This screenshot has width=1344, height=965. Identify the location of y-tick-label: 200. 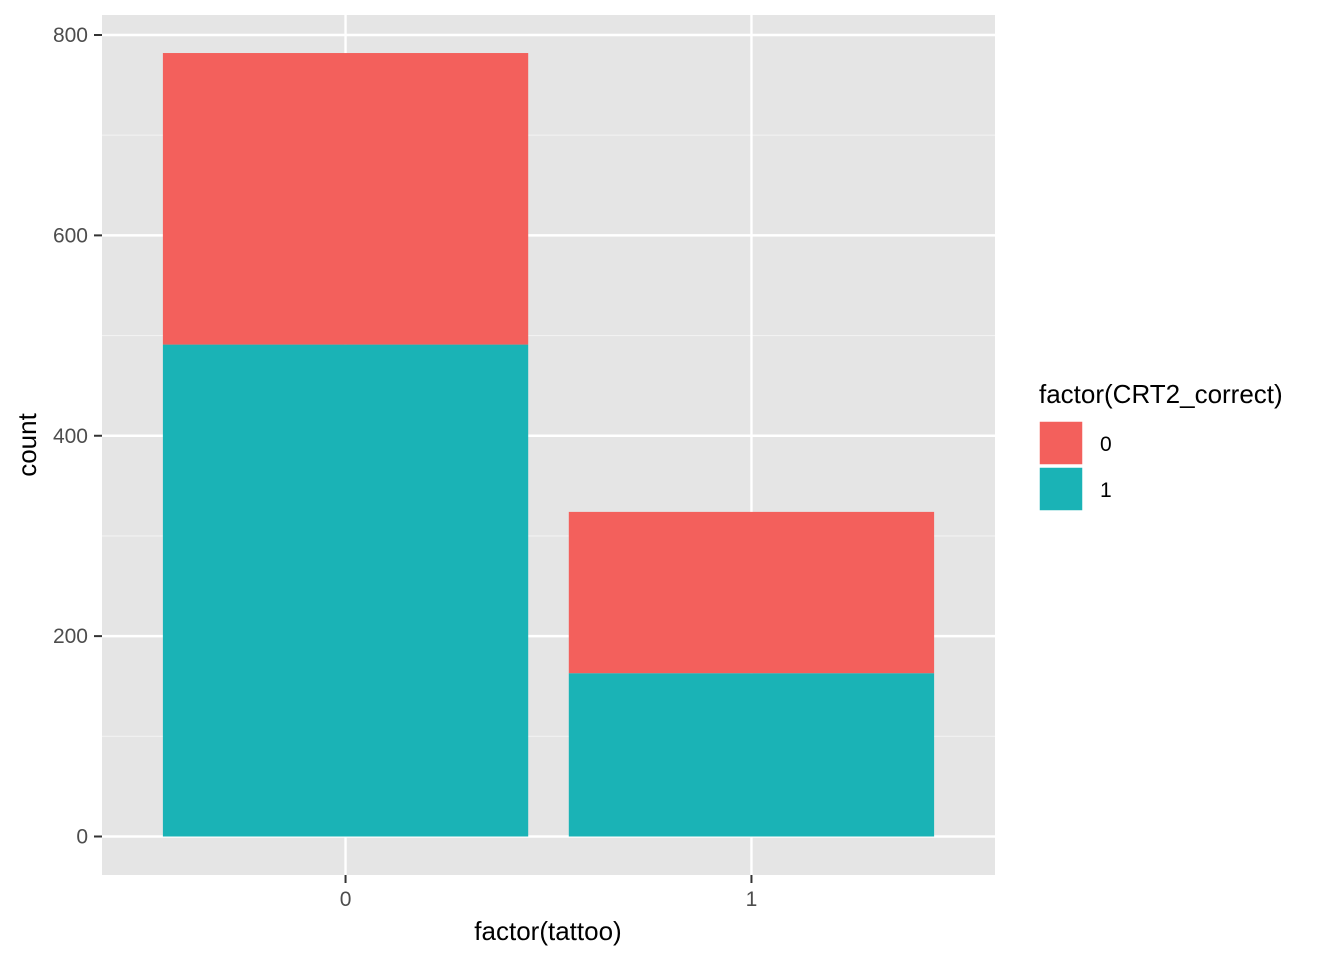
(70, 636).